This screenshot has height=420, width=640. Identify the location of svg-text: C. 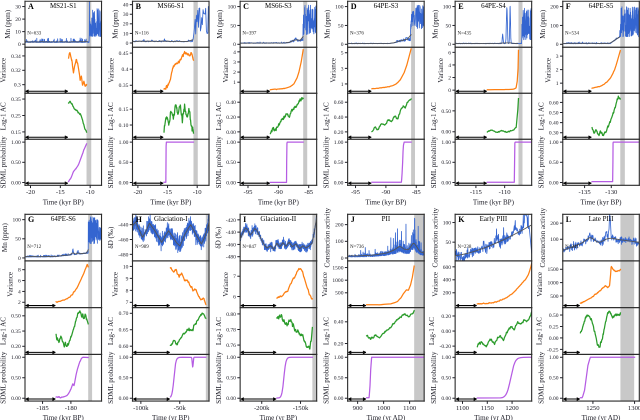
(246, 6).